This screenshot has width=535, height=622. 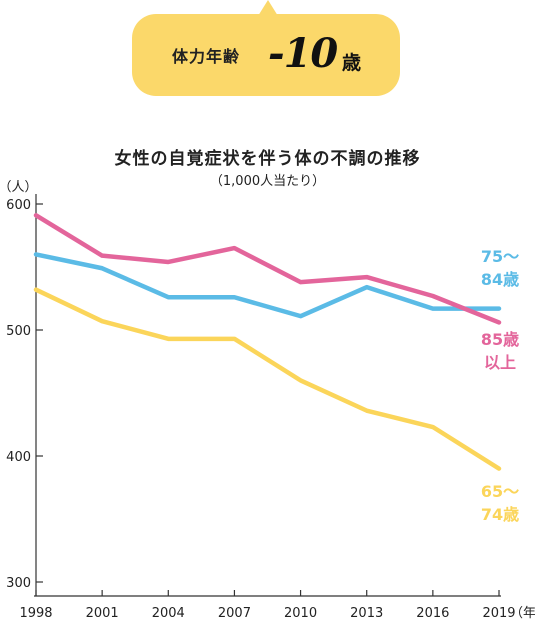 What do you see at coordinates (498, 613) in the screenshot?
I see `x-tick-label: 2019` at bounding box center [498, 613].